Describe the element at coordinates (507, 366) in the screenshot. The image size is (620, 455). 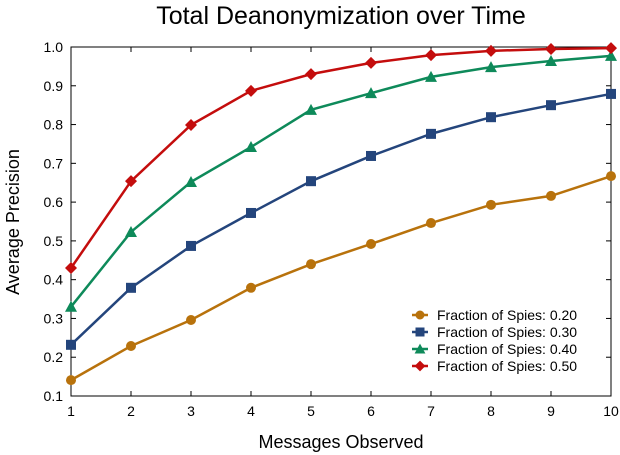
I see `legend-label: Fraction of Spies: 0.50` at that location.